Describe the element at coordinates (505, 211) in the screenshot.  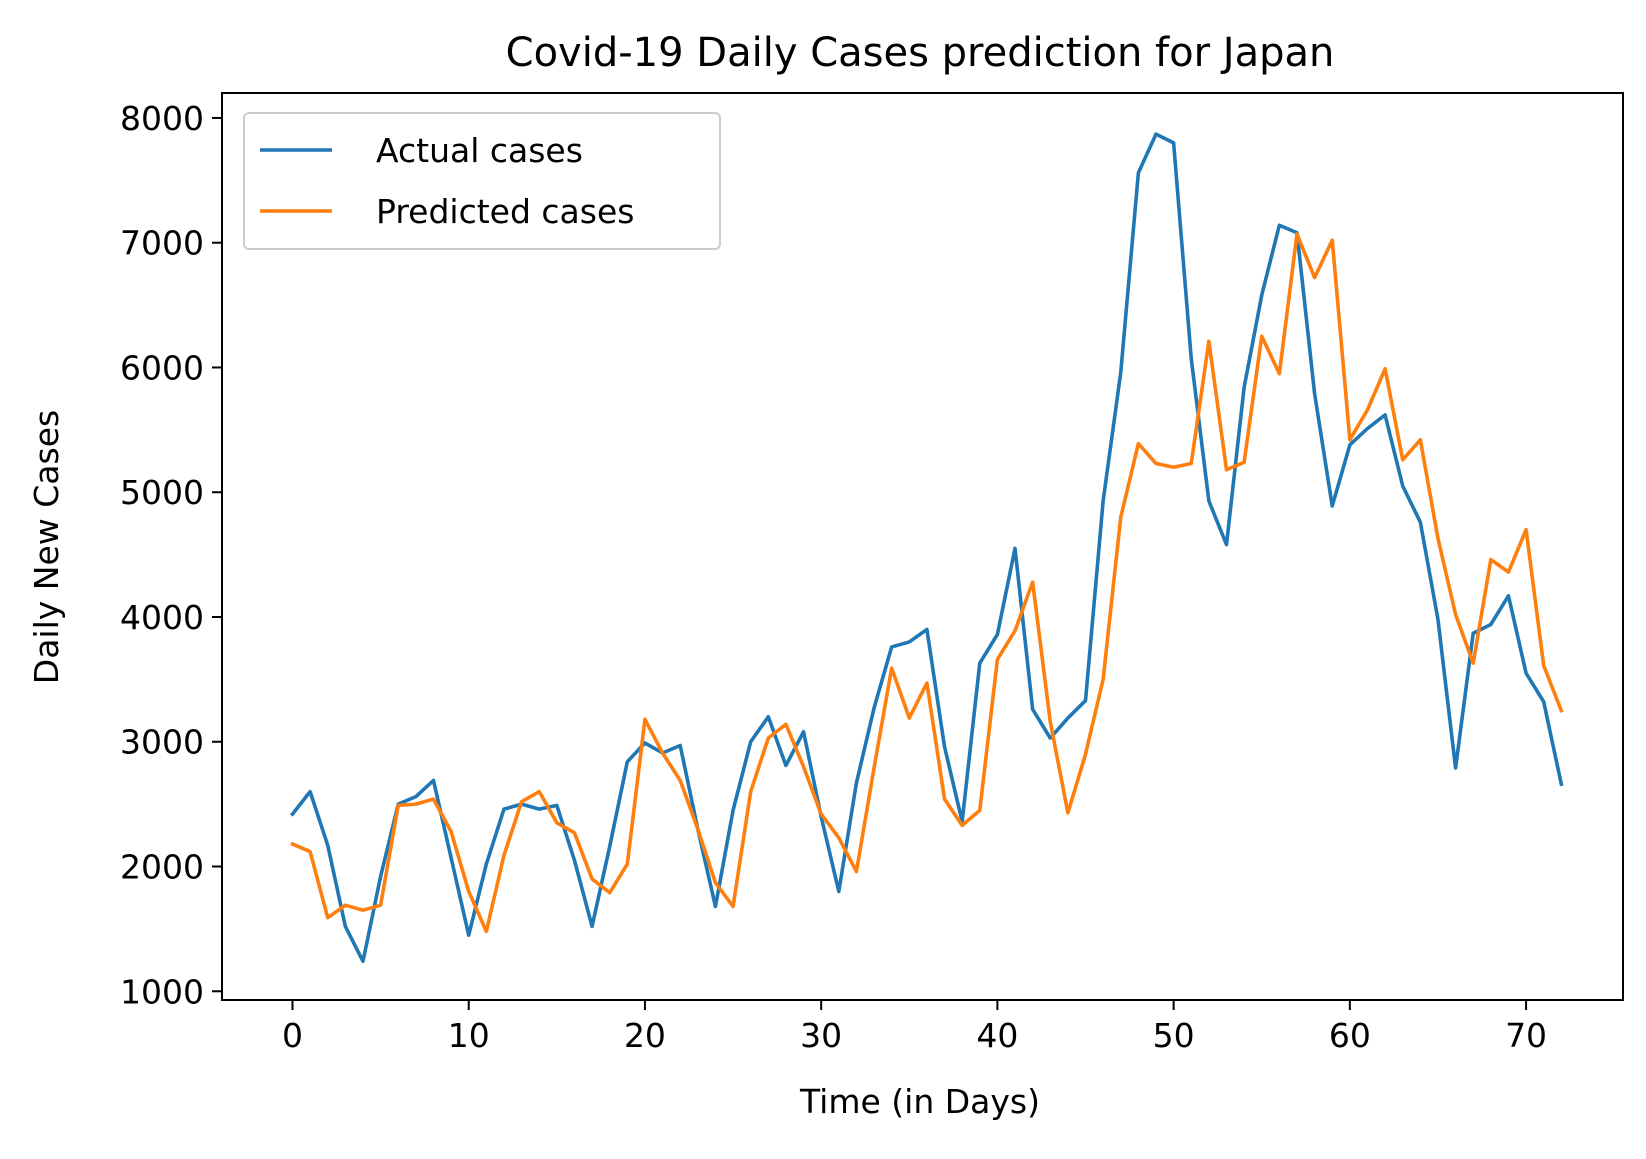
I see `legend-label: Predicted cases` at that location.